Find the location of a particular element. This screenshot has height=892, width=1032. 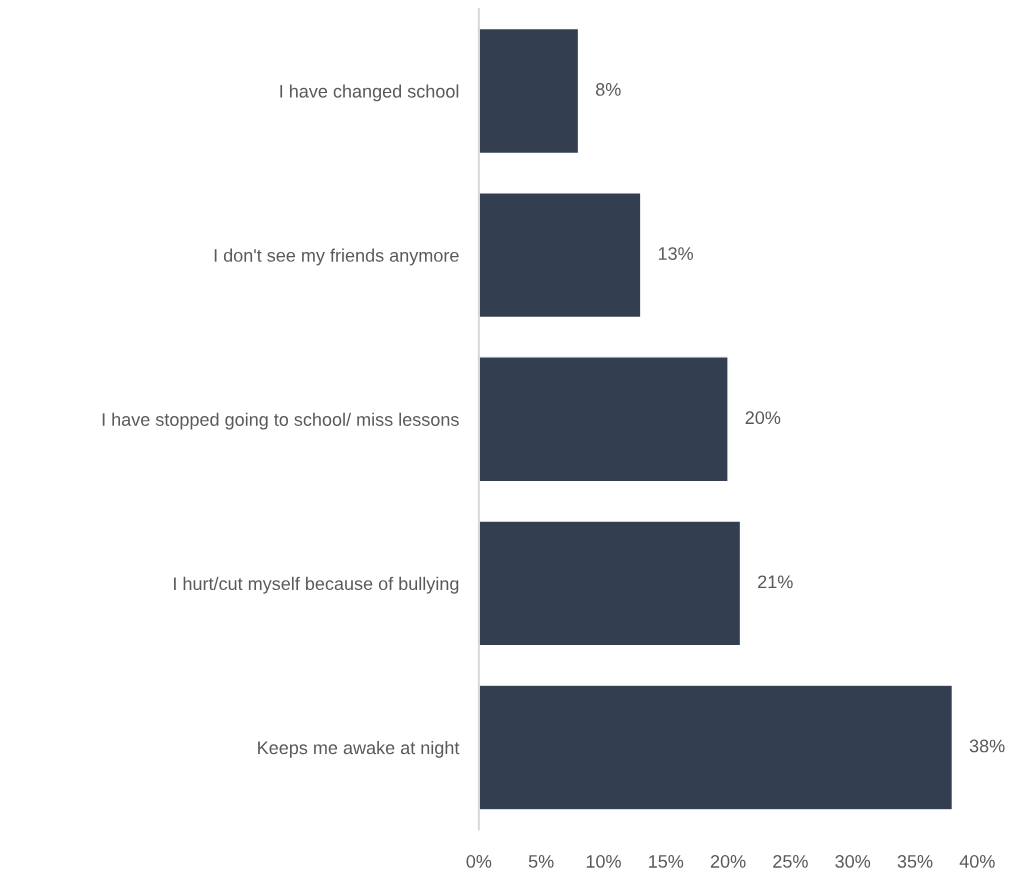

x-tick-label: 30% is located at coordinates (853, 861).